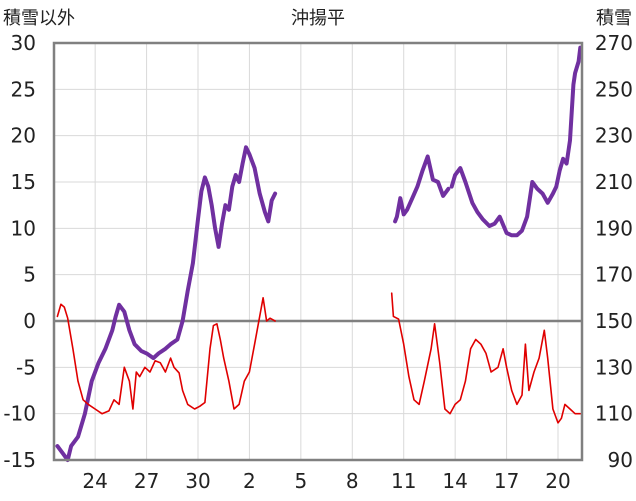  I want to click on right-axis-ticks: 270 250 230 210 190 170 150 130 110 90, so click(614, 251).